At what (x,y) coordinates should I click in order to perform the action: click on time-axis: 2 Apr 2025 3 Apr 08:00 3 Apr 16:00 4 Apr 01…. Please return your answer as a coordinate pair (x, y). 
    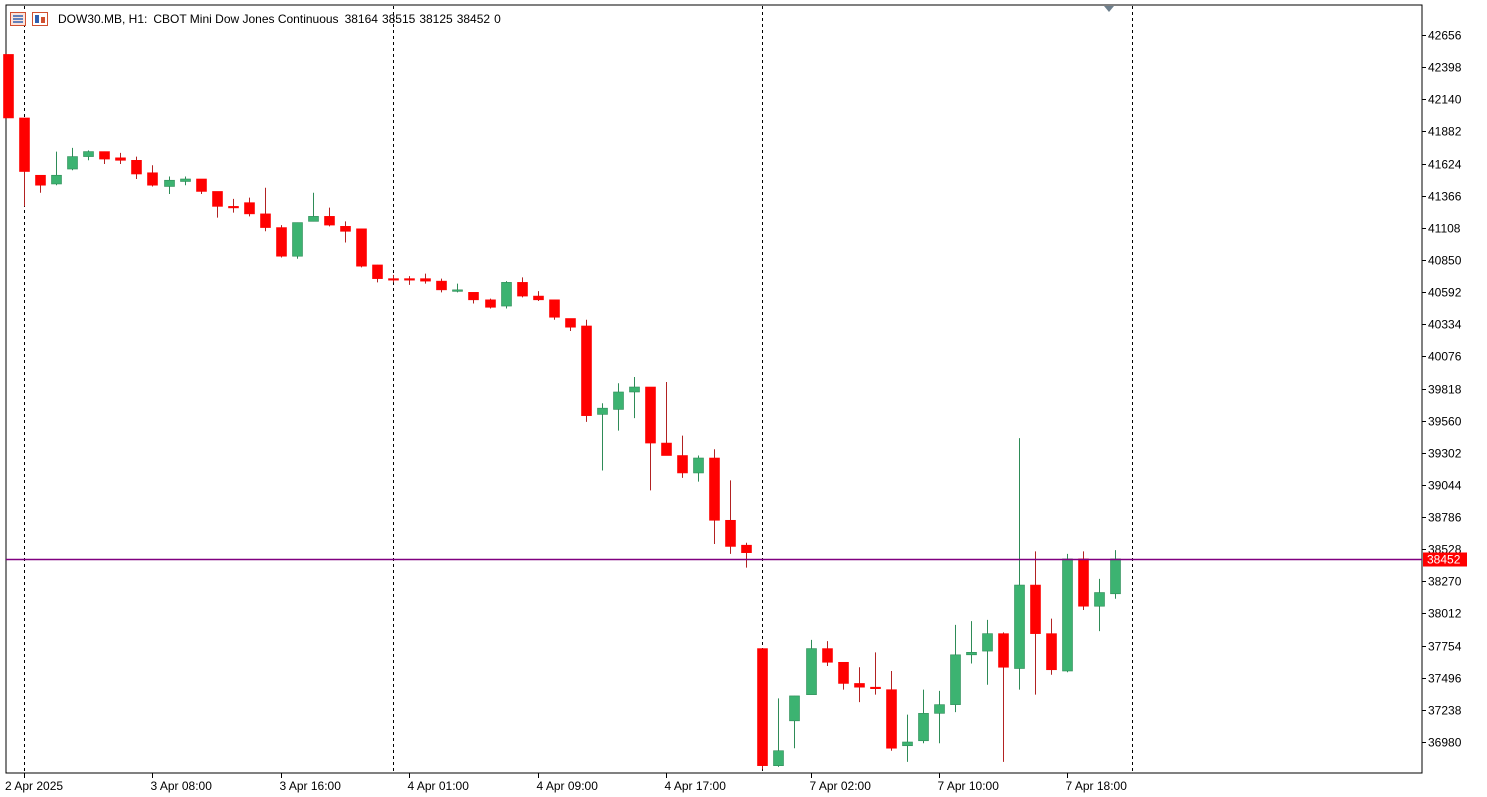
    Looking at the image, I should click on (566, 783).